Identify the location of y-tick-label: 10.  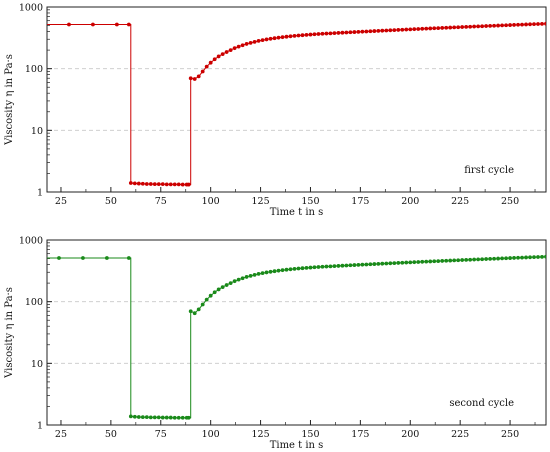
(37, 131).